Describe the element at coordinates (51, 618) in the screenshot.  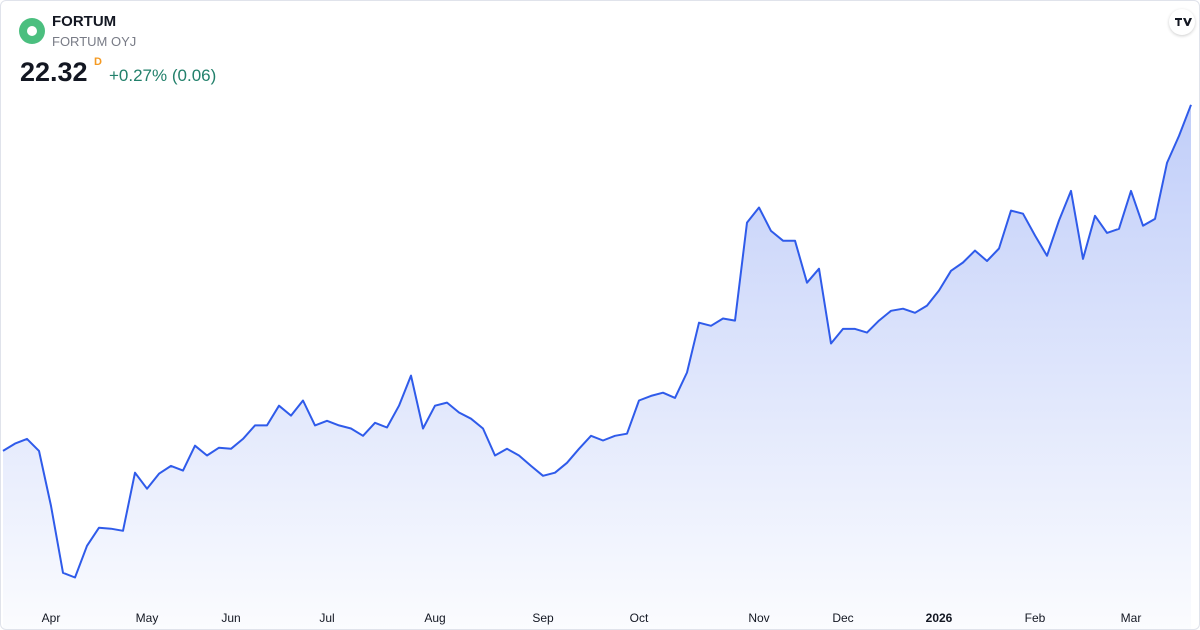
I see `x-tick-label: Apr` at that location.